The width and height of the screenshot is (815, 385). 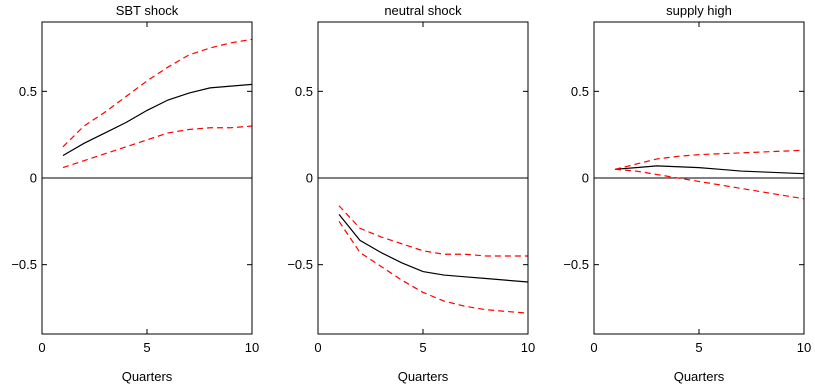 I want to click on panel-title: supply high, so click(x=699, y=10).